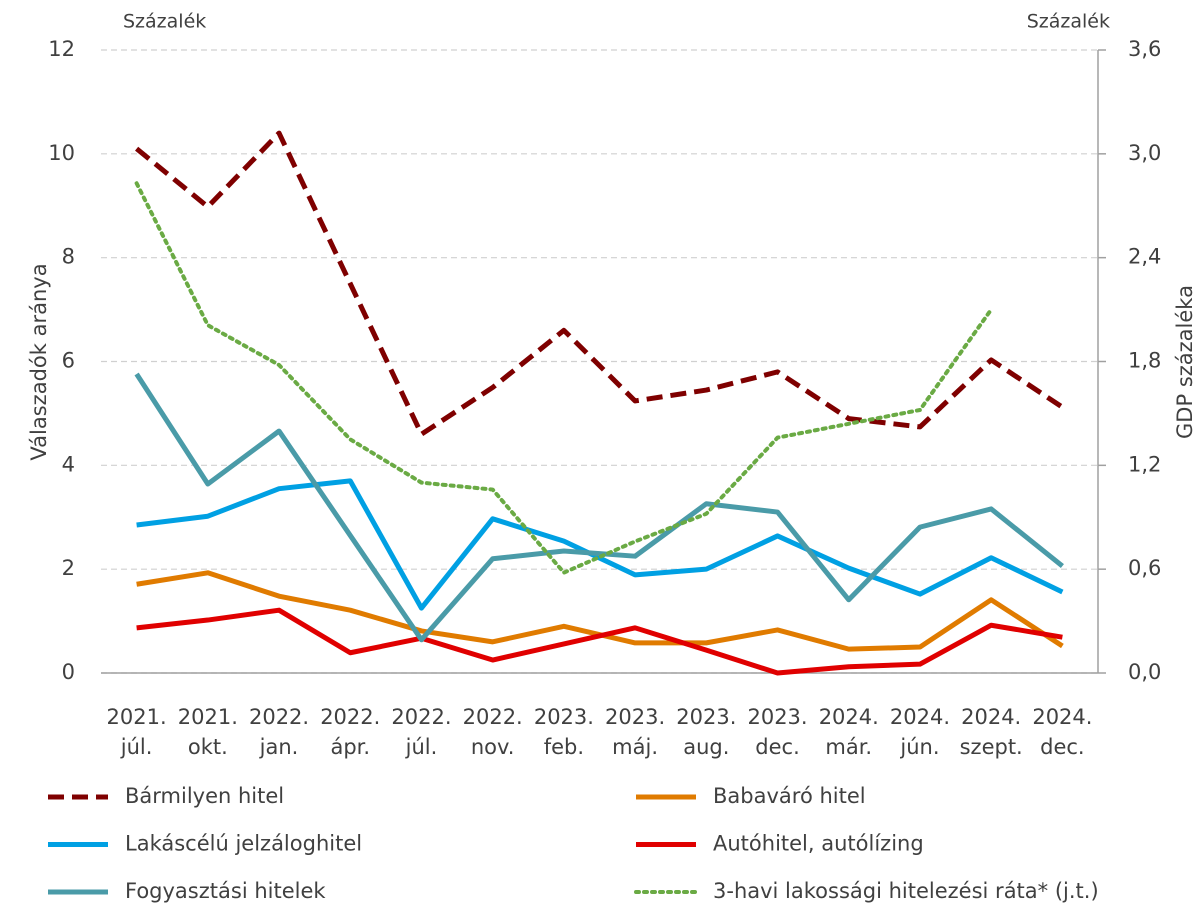 Image resolution: width=1204 pixels, height=908 pixels. What do you see at coordinates (68, 361) in the screenshot?
I see `y-tick-label: 6` at bounding box center [68, 361].